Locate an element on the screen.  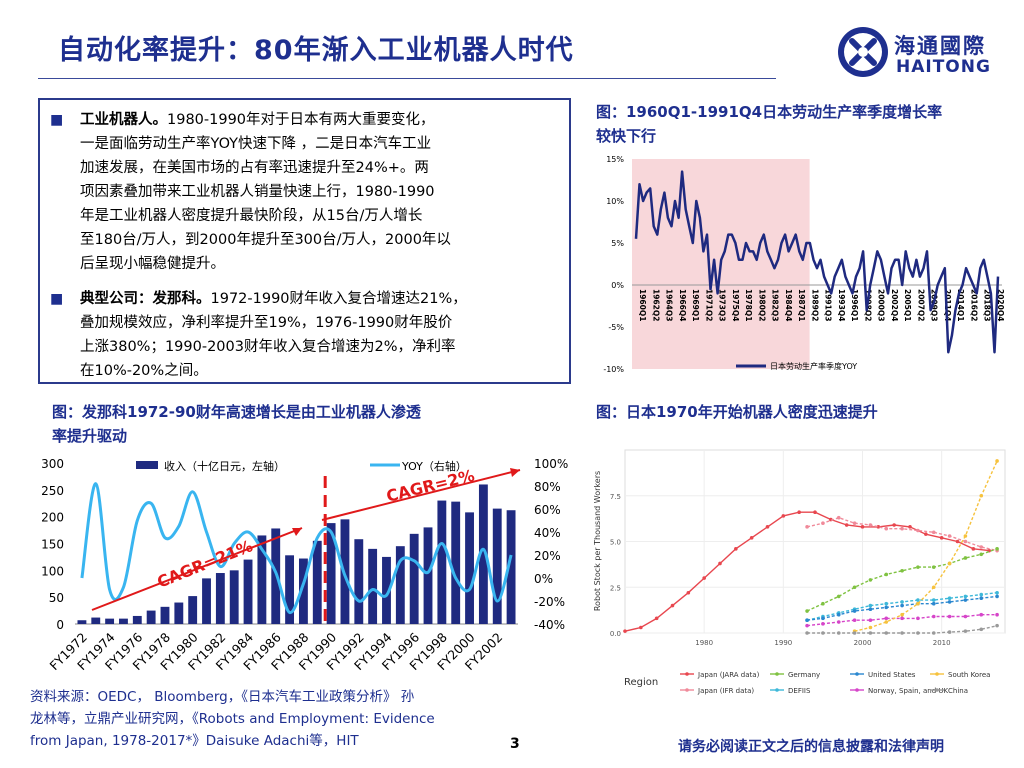
xtick-label: 1969Q1 is located at coordinates (695, 305).